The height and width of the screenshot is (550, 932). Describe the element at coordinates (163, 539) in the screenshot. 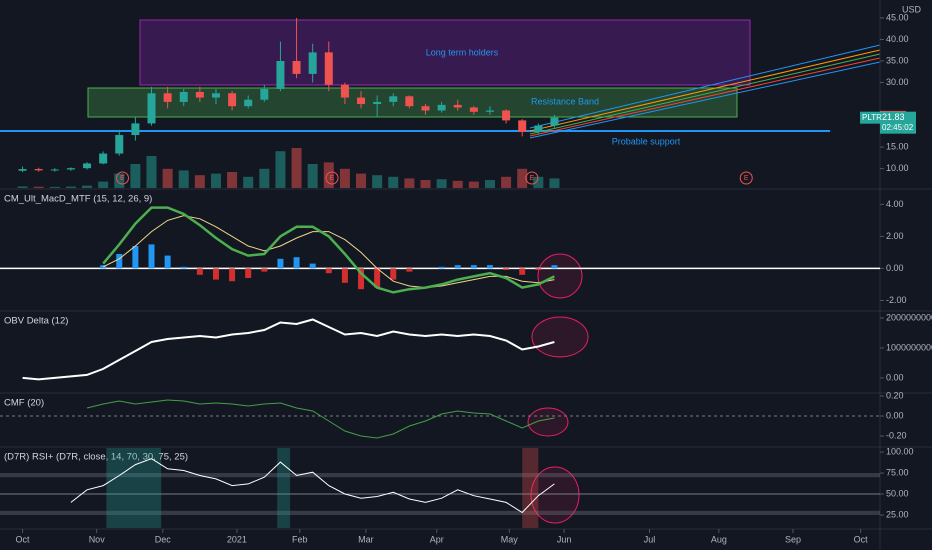

I see `x-tick-label: Dec` at that location.